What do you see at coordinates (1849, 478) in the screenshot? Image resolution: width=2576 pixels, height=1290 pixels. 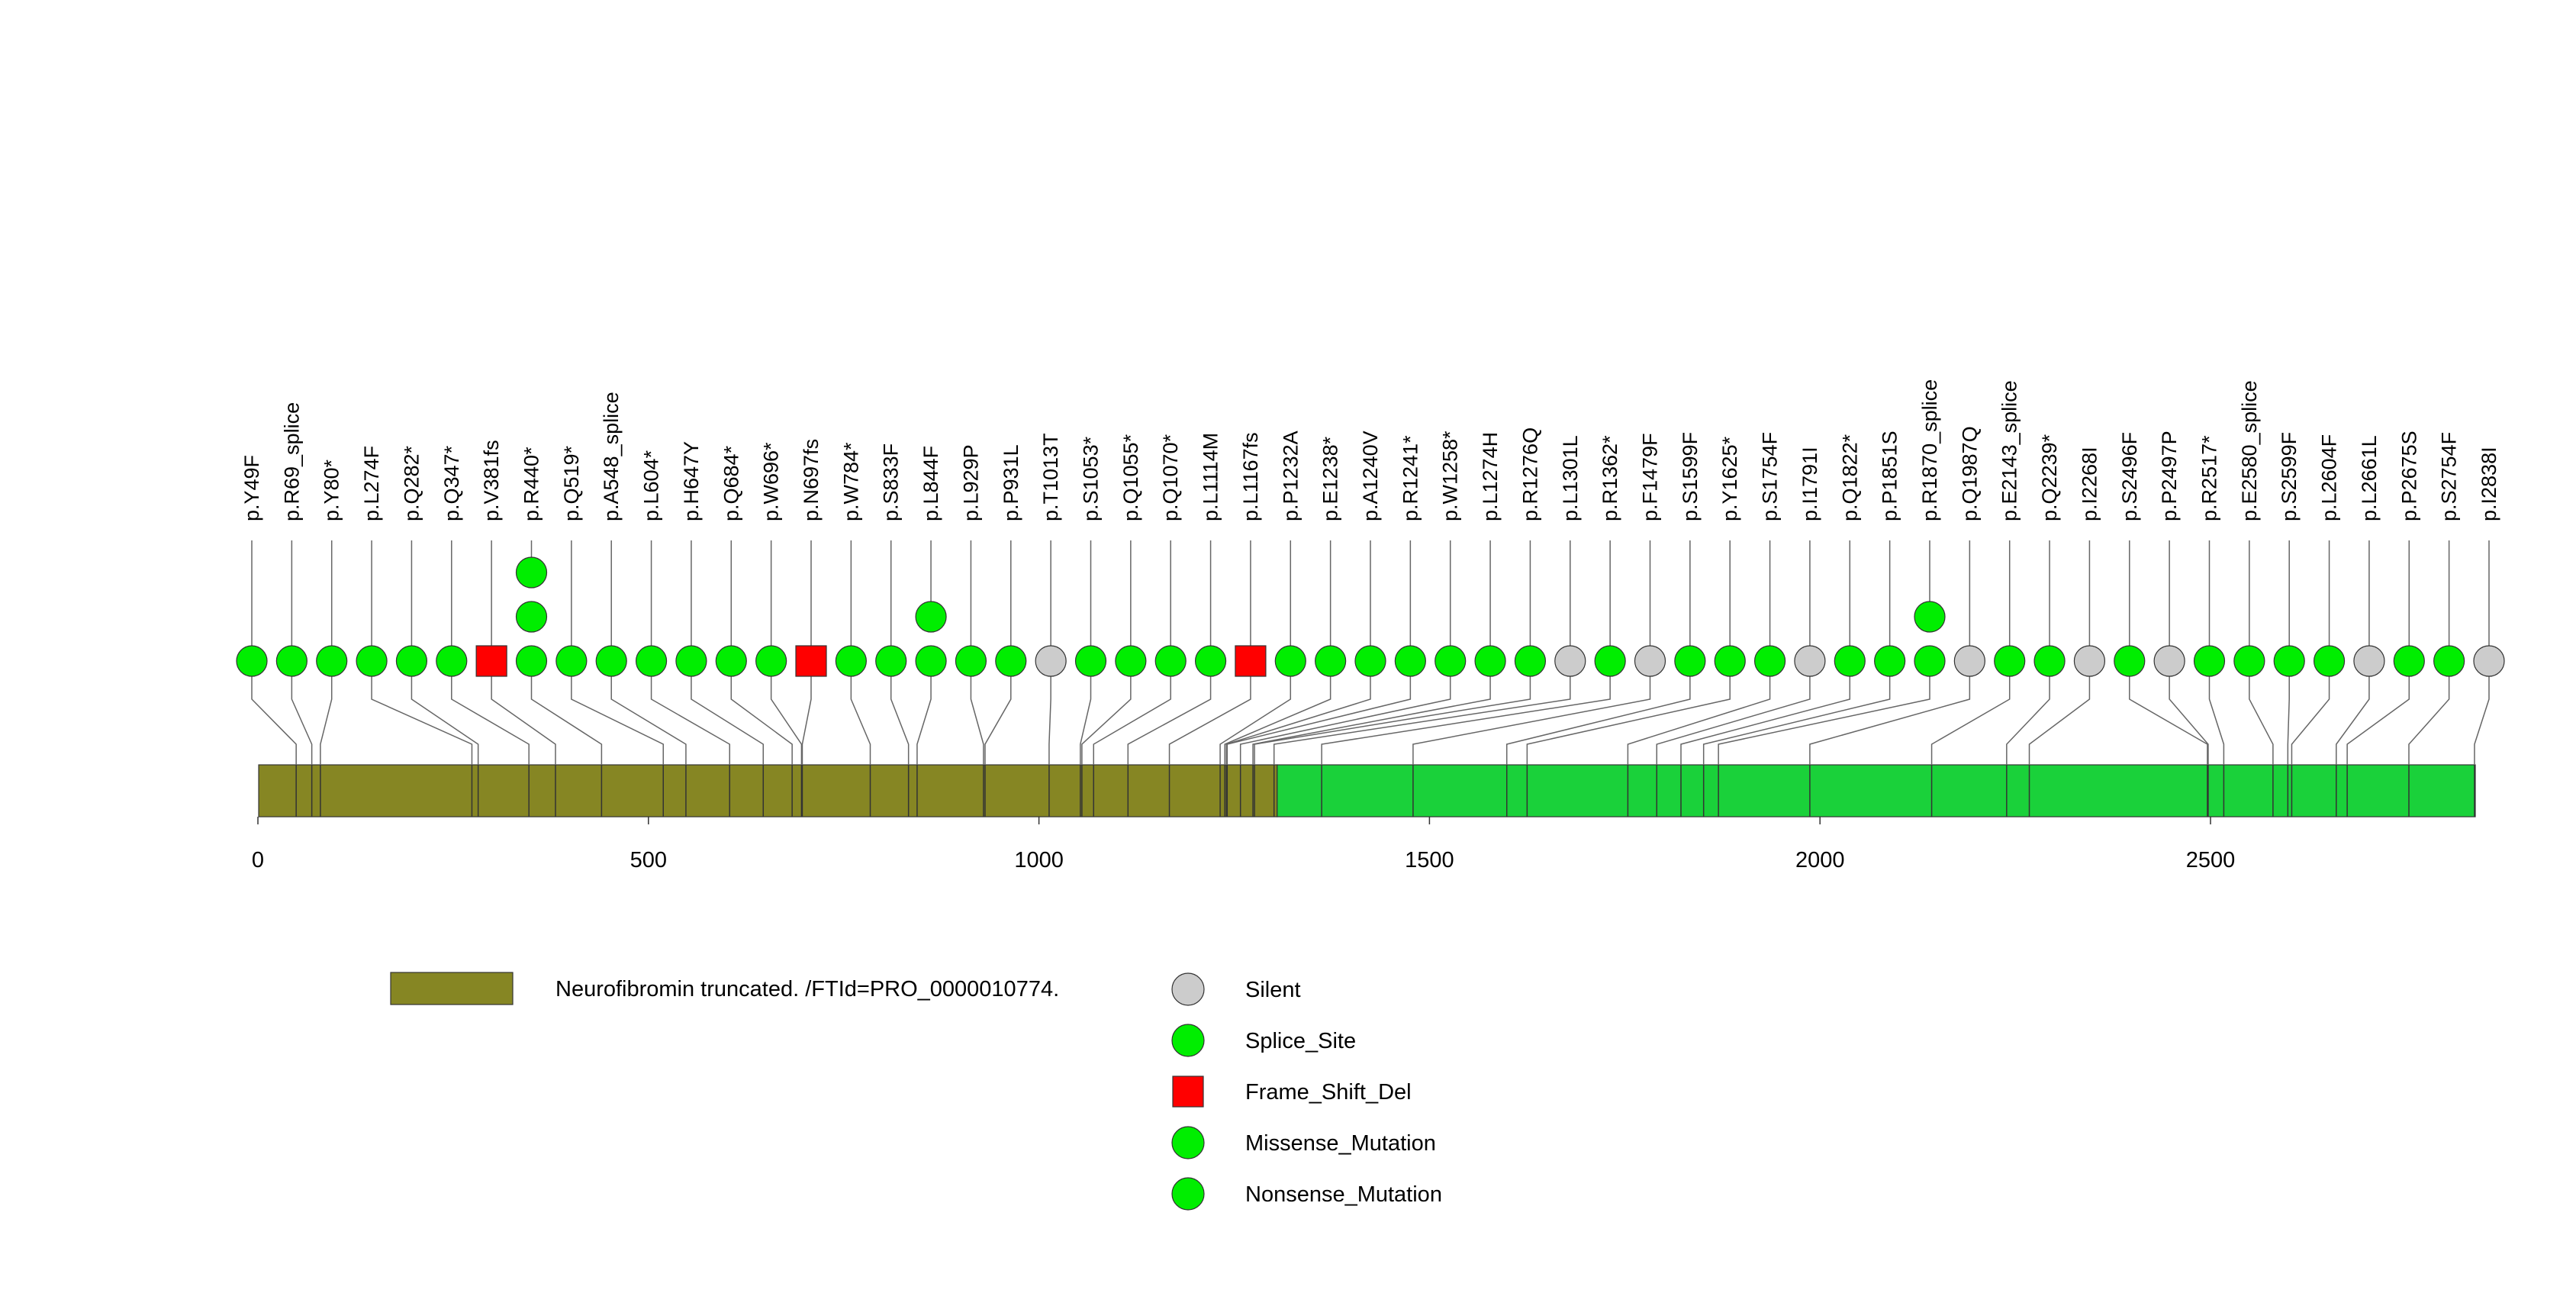 I see `mutation-label: p.Q1822*` at bounding box center [1849, 478].